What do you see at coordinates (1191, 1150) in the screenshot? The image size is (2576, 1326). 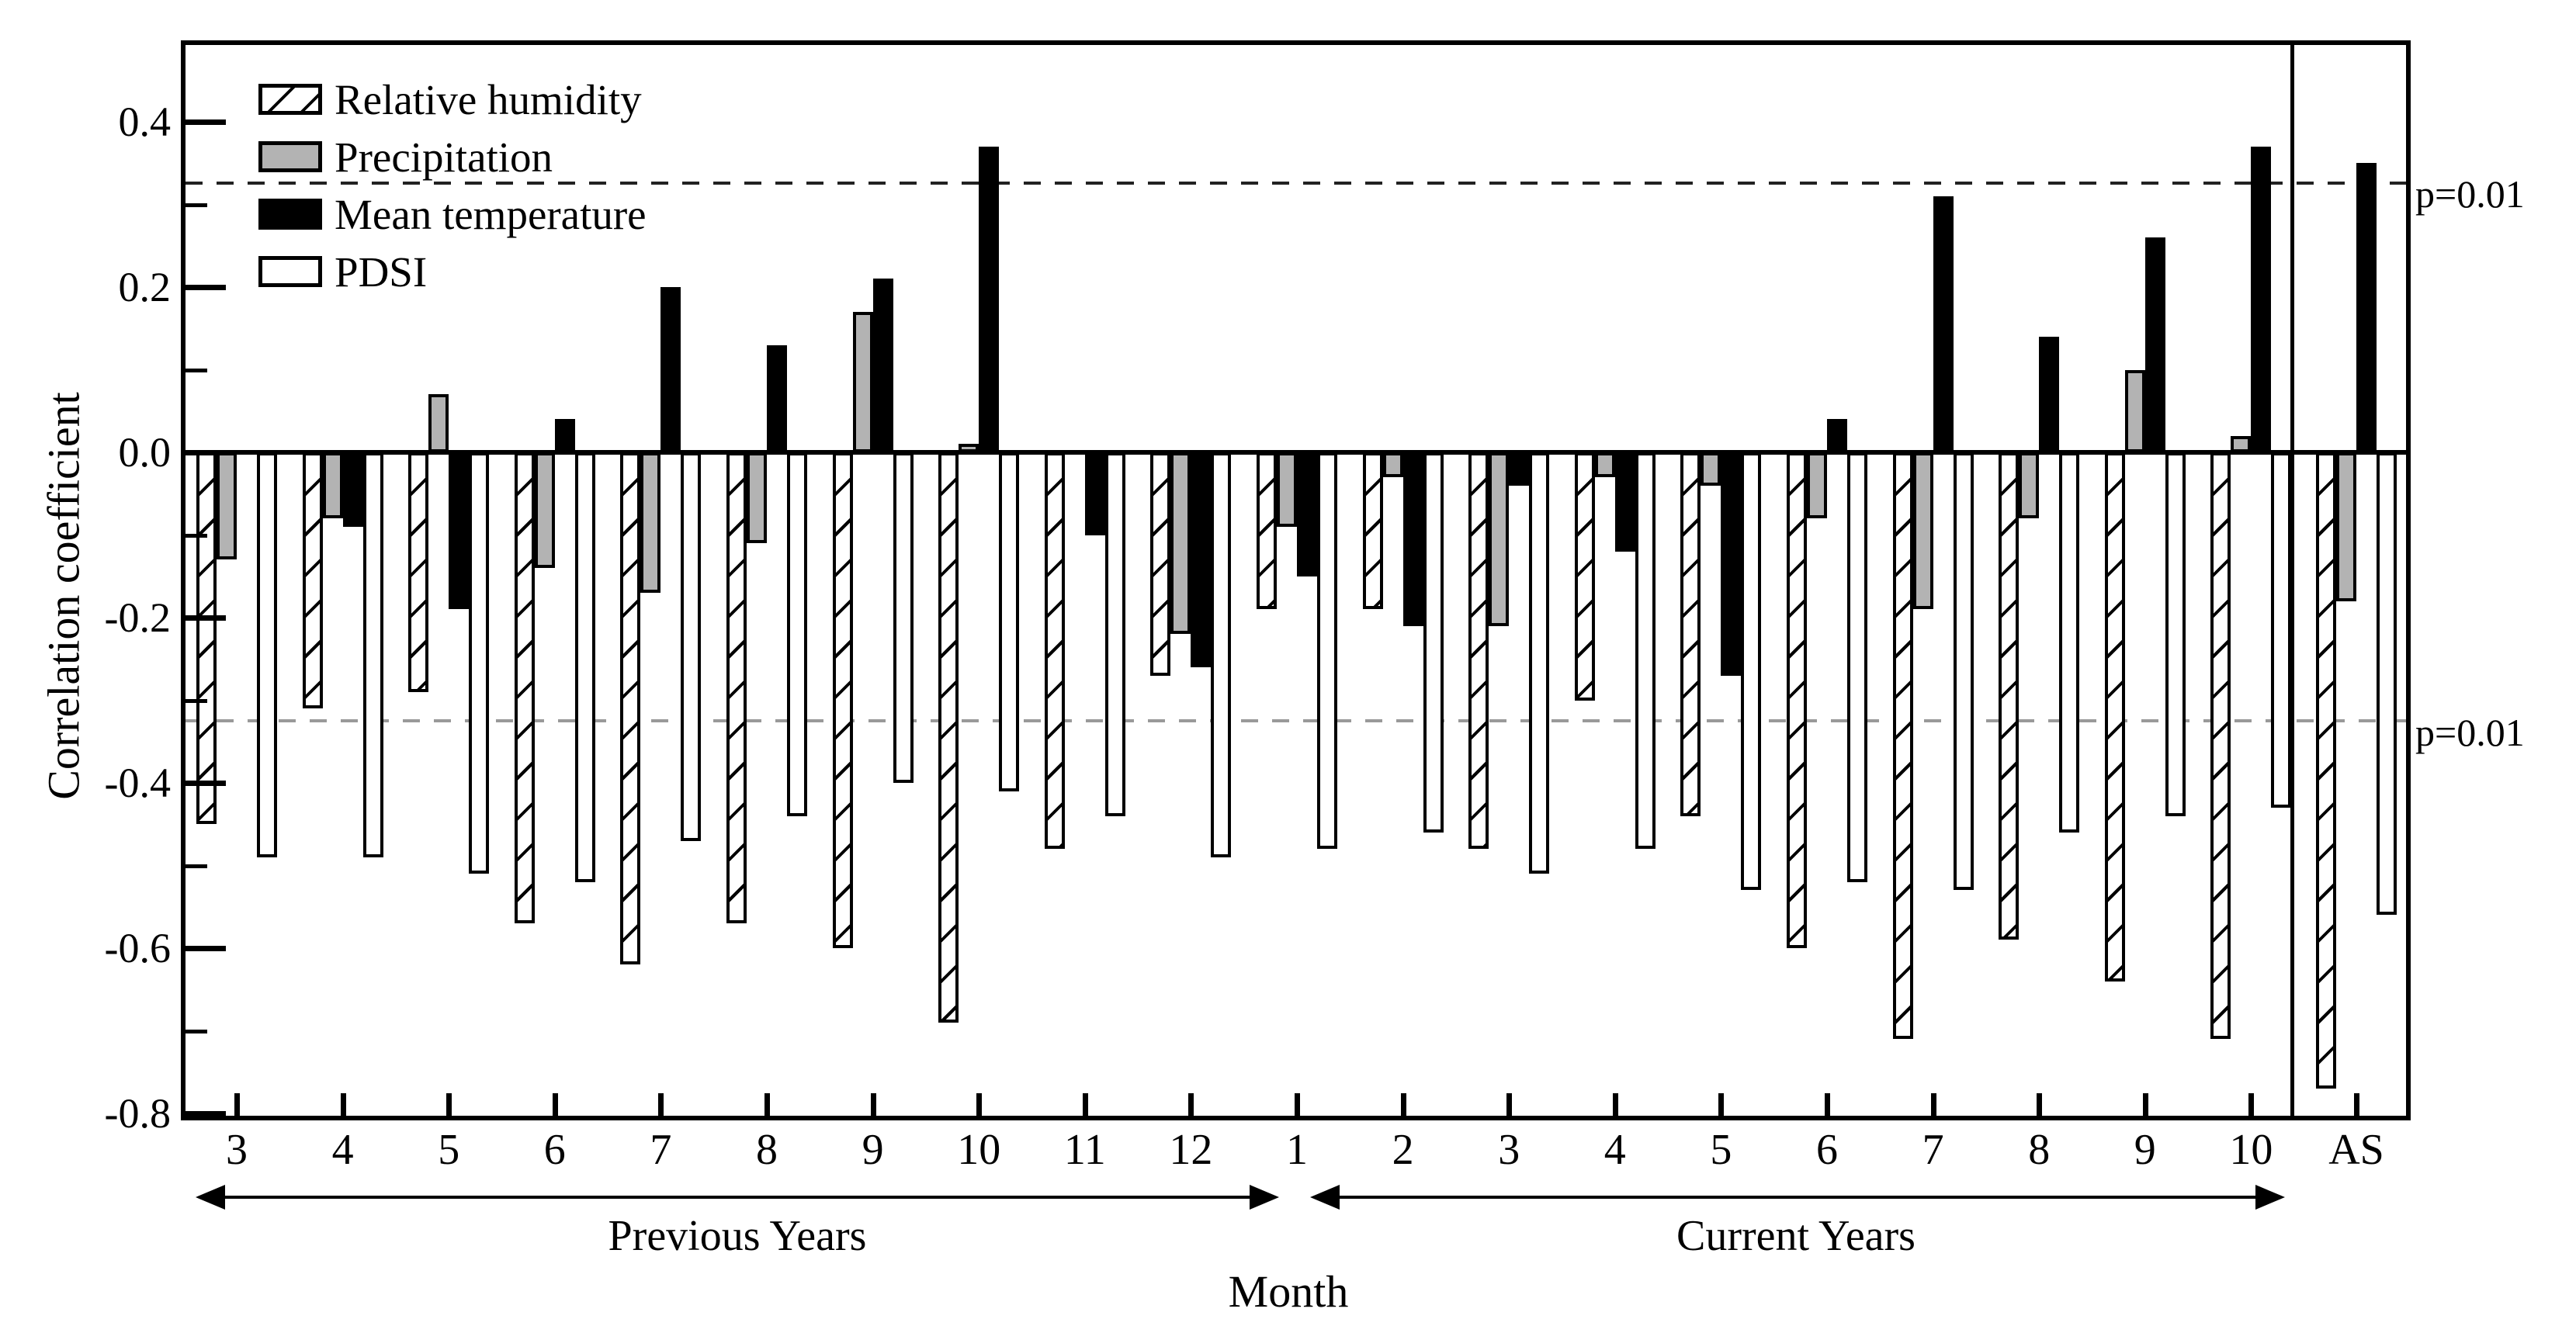 I see `x-tick-label-previous-12: 12` at bounding box center [1191, 1150].